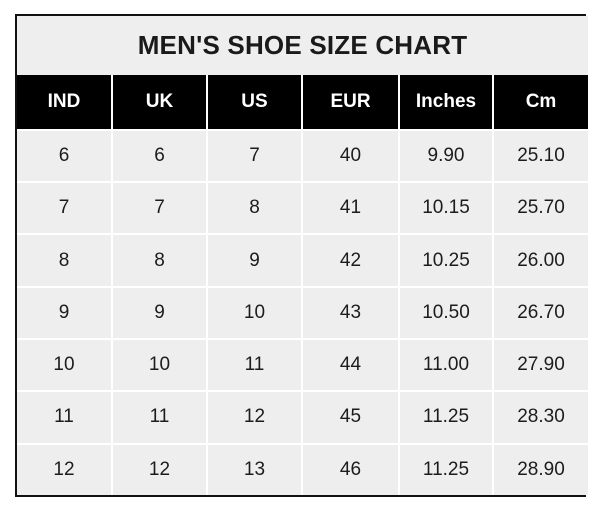 The image size is (605, 521). Describe the element at coordinates (159, 468) in the screenshot. I see `cell-uk: 12` at that location.